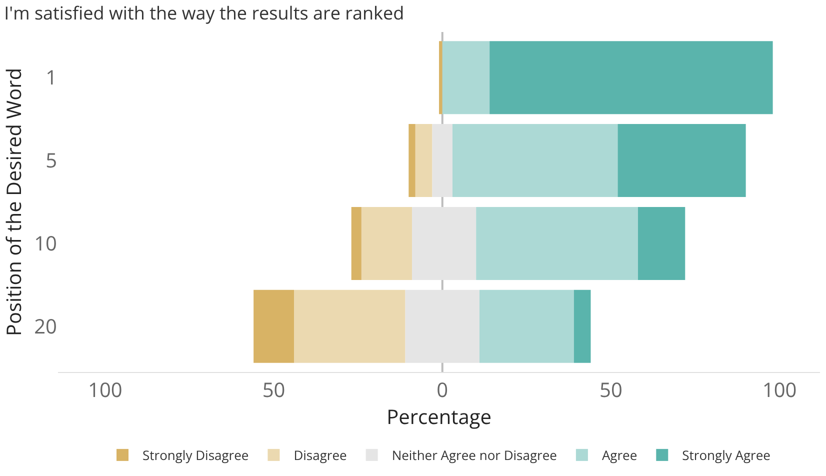  What do you see at coordinates (320, 455) in the screenshot?
I see `legend-label: Disagree` at bounding box center [320, 455].